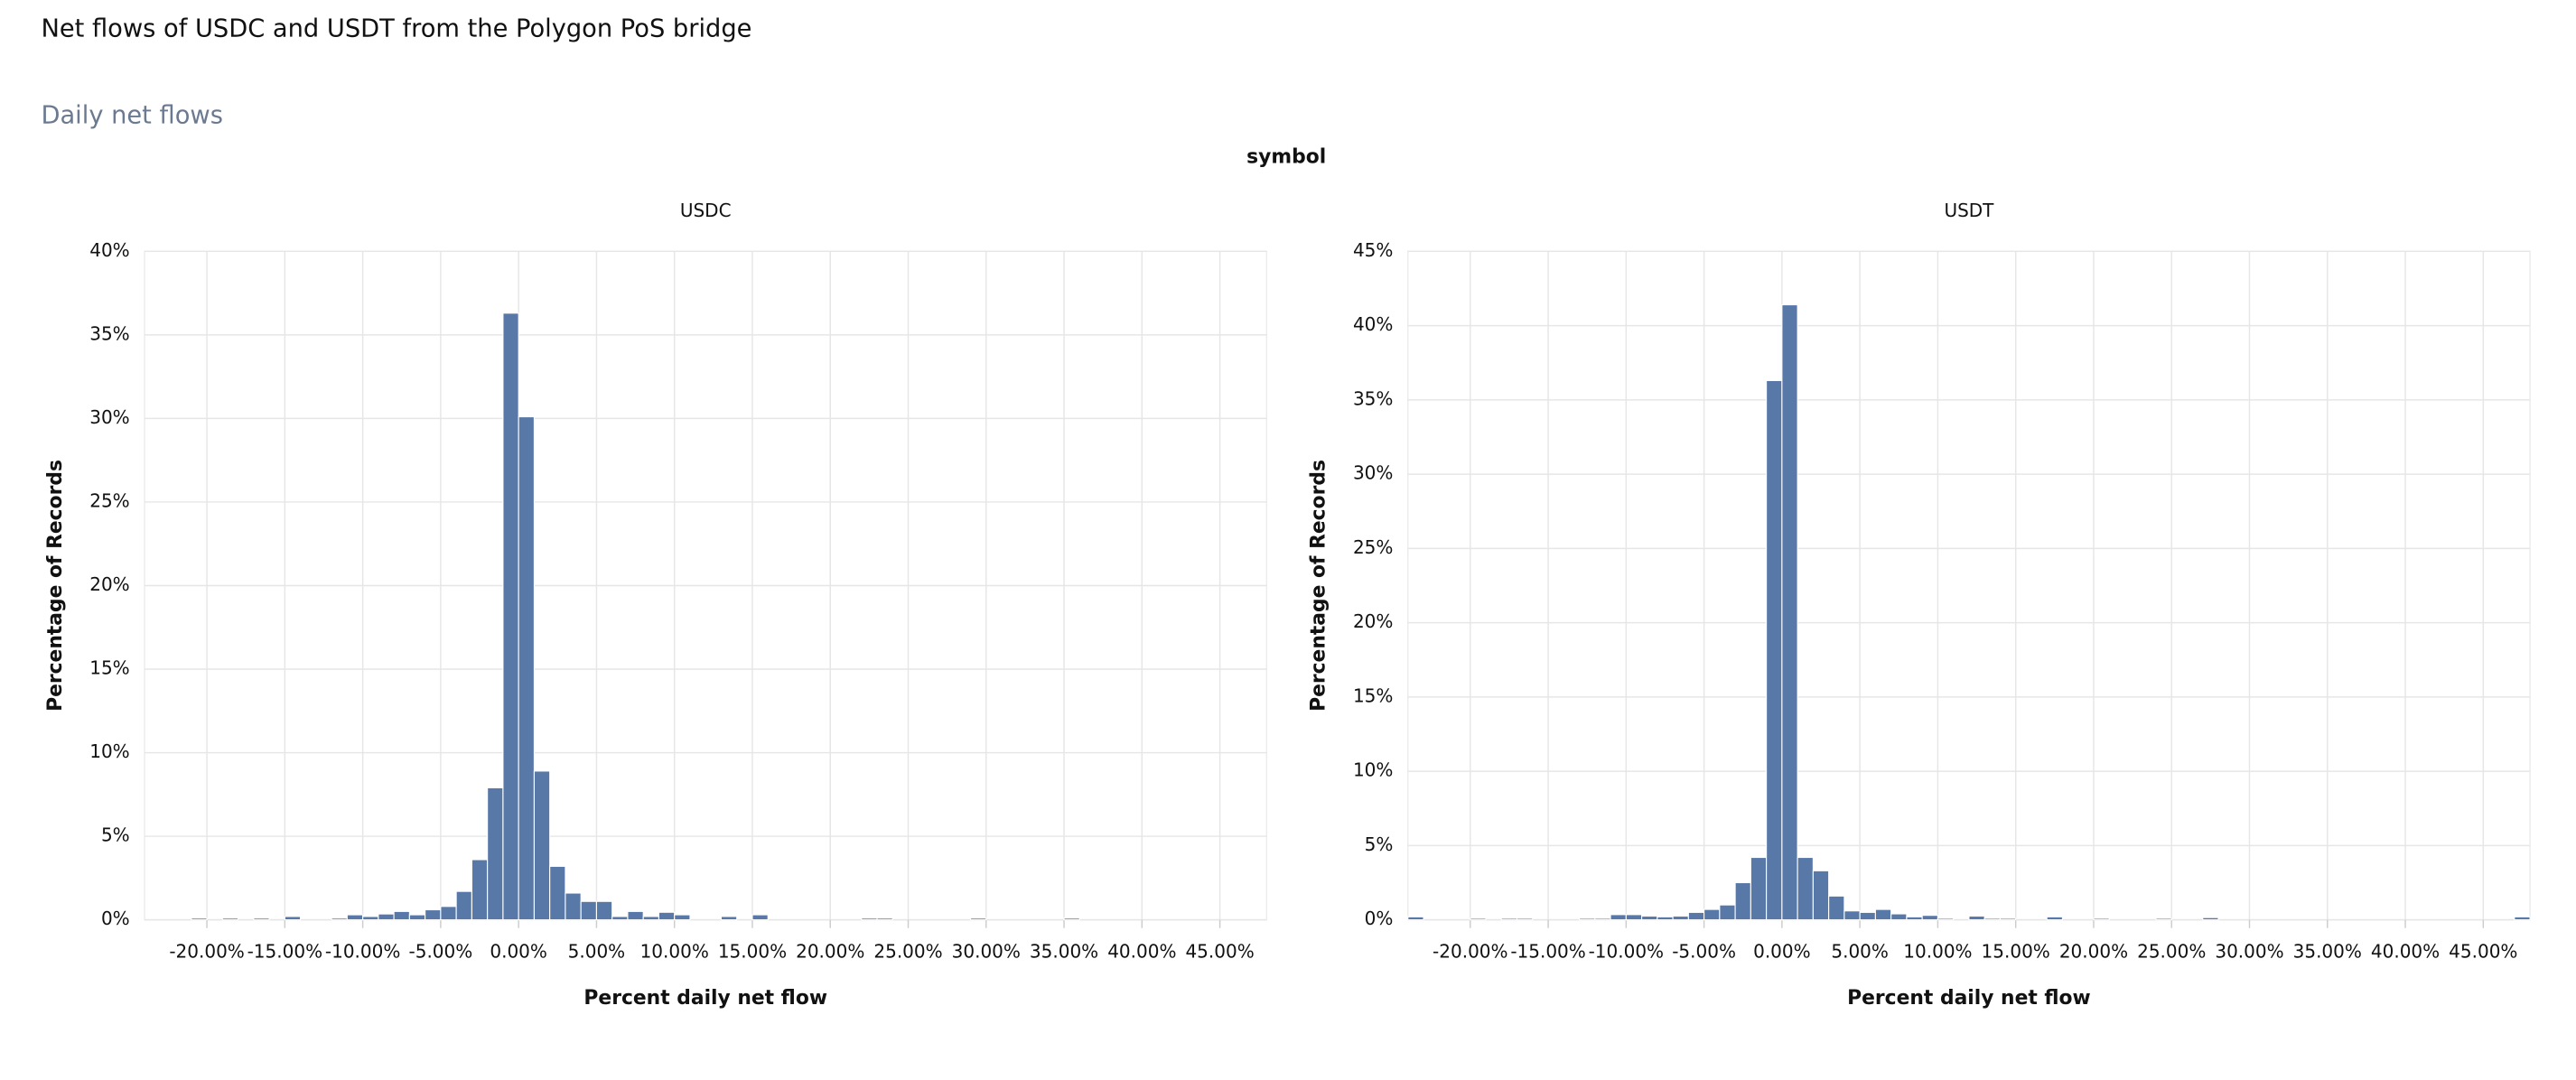  What do you see at coordinates (1373, 250) in the screenshot?
I see `y-tick-label: 45%` at bounding box center [1373, 250].